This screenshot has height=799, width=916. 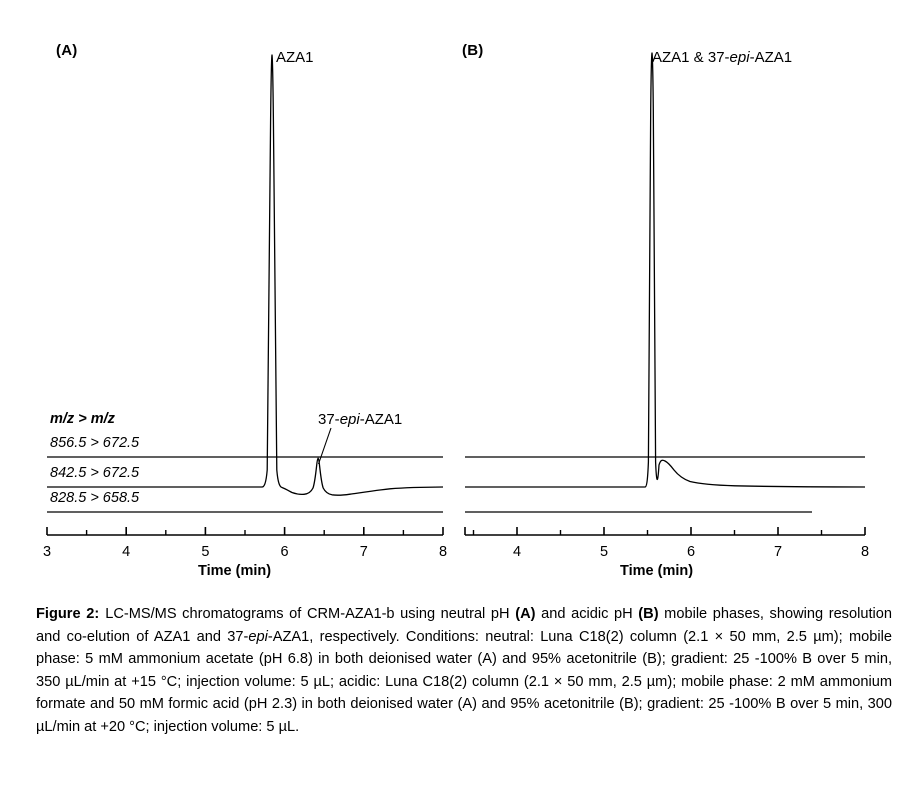 What do you see at coordinates (604, 552) in the screenshot?
I see `panel-b-tick-label-1: 5` at bounding box center [604, 552].